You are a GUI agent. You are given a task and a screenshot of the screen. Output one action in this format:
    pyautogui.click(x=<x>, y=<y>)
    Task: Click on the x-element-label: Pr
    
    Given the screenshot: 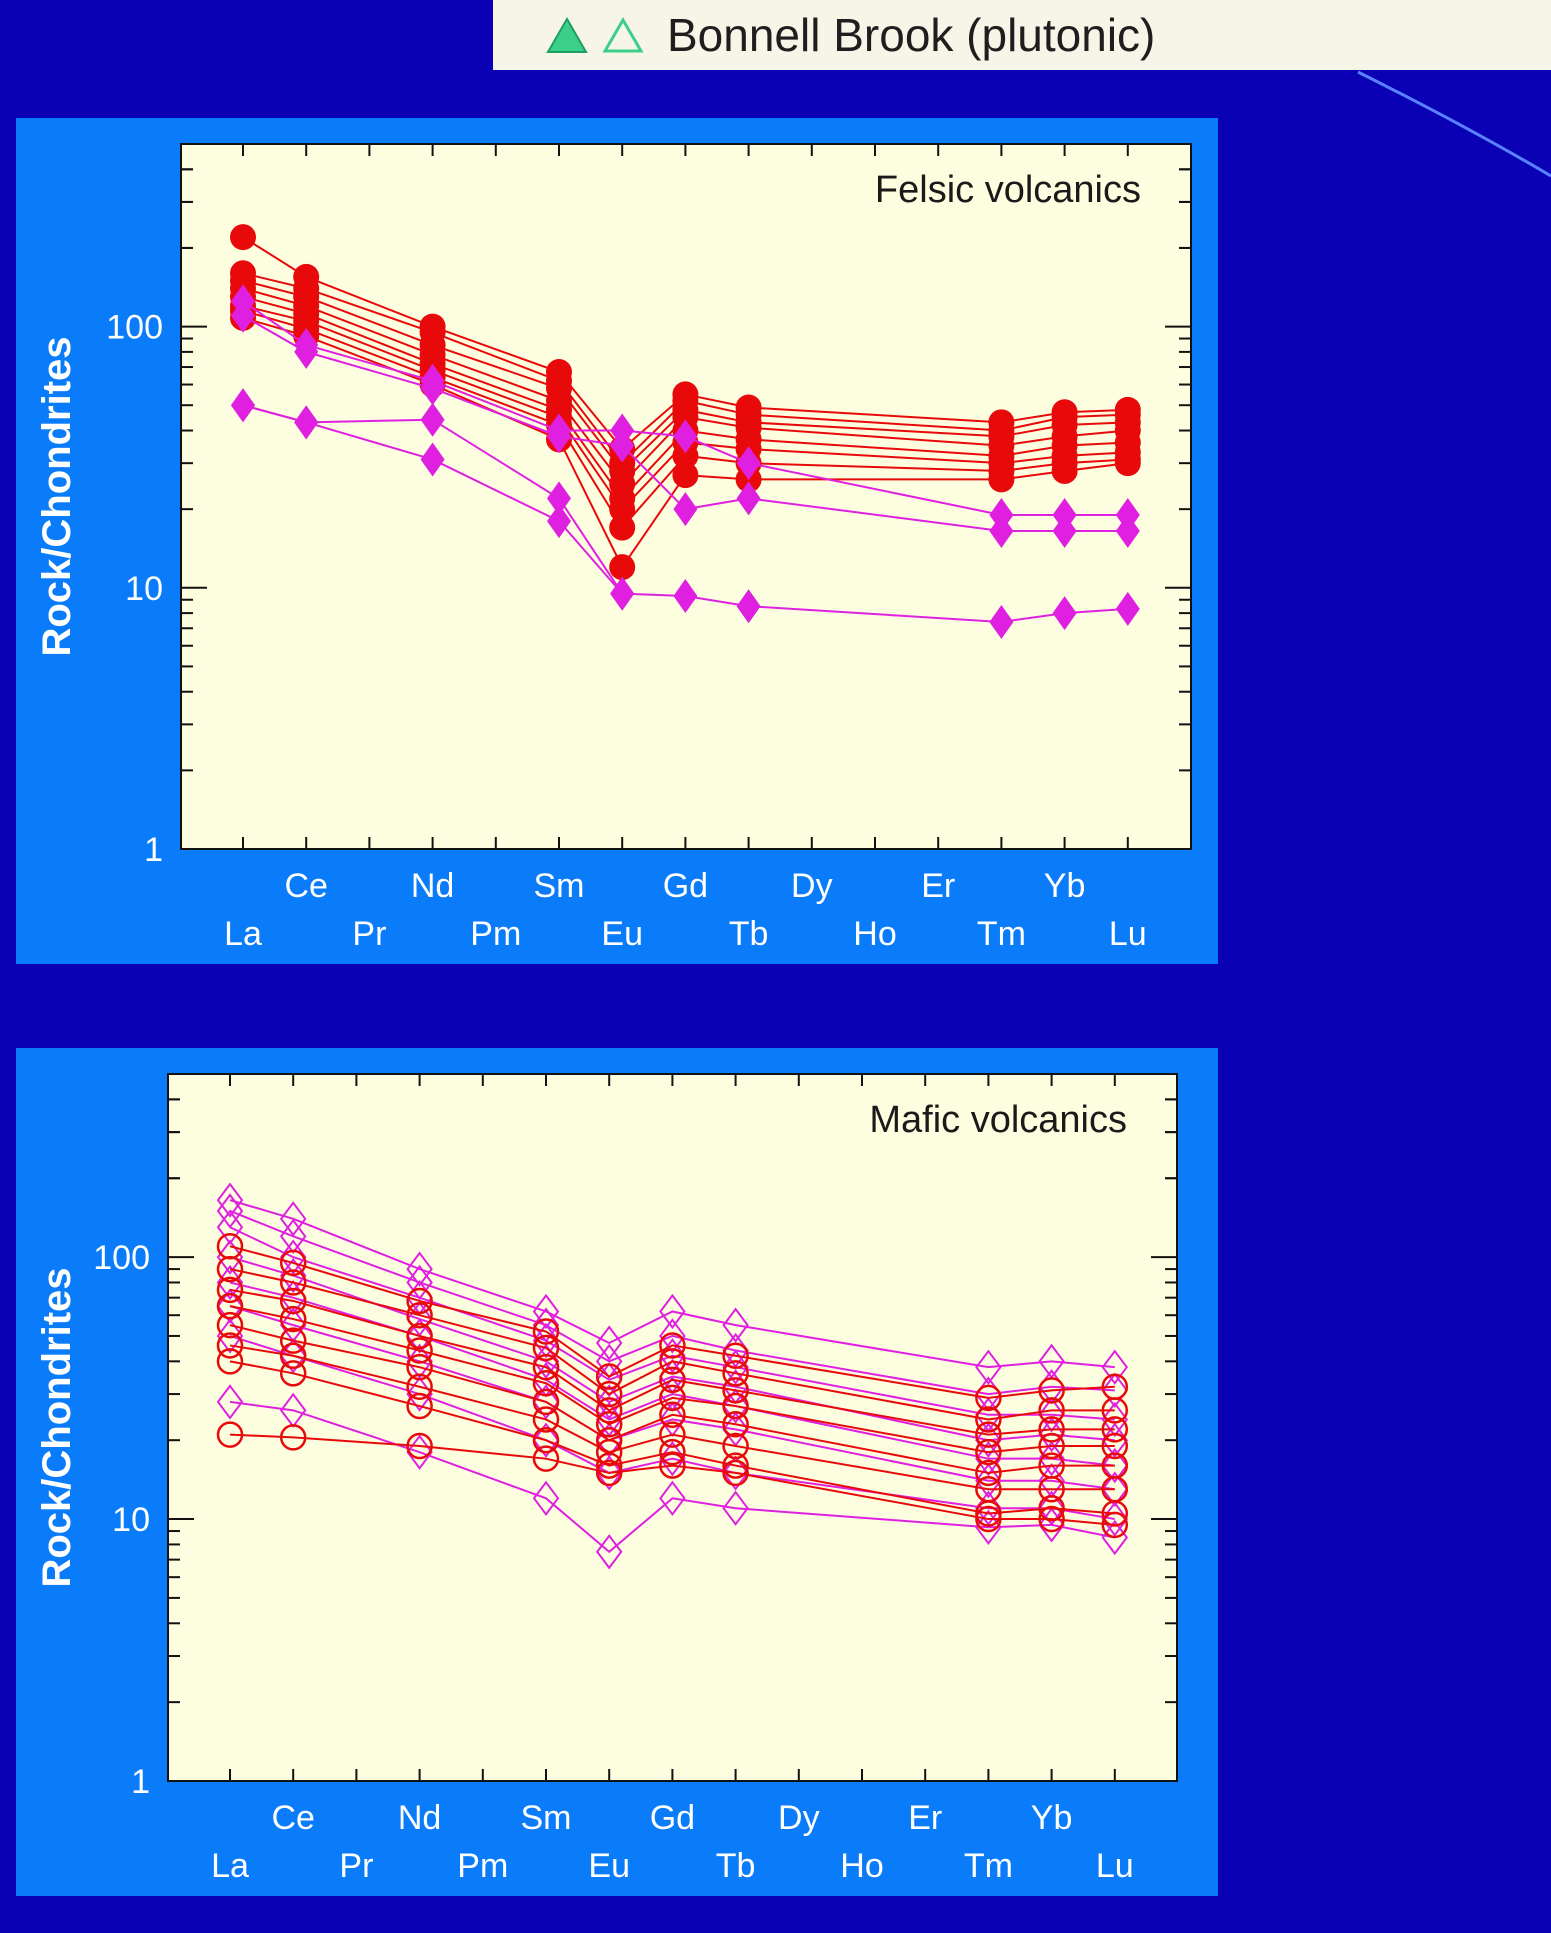 What is the action you would take?
    pyautogui.click(x=369, y=934)
    